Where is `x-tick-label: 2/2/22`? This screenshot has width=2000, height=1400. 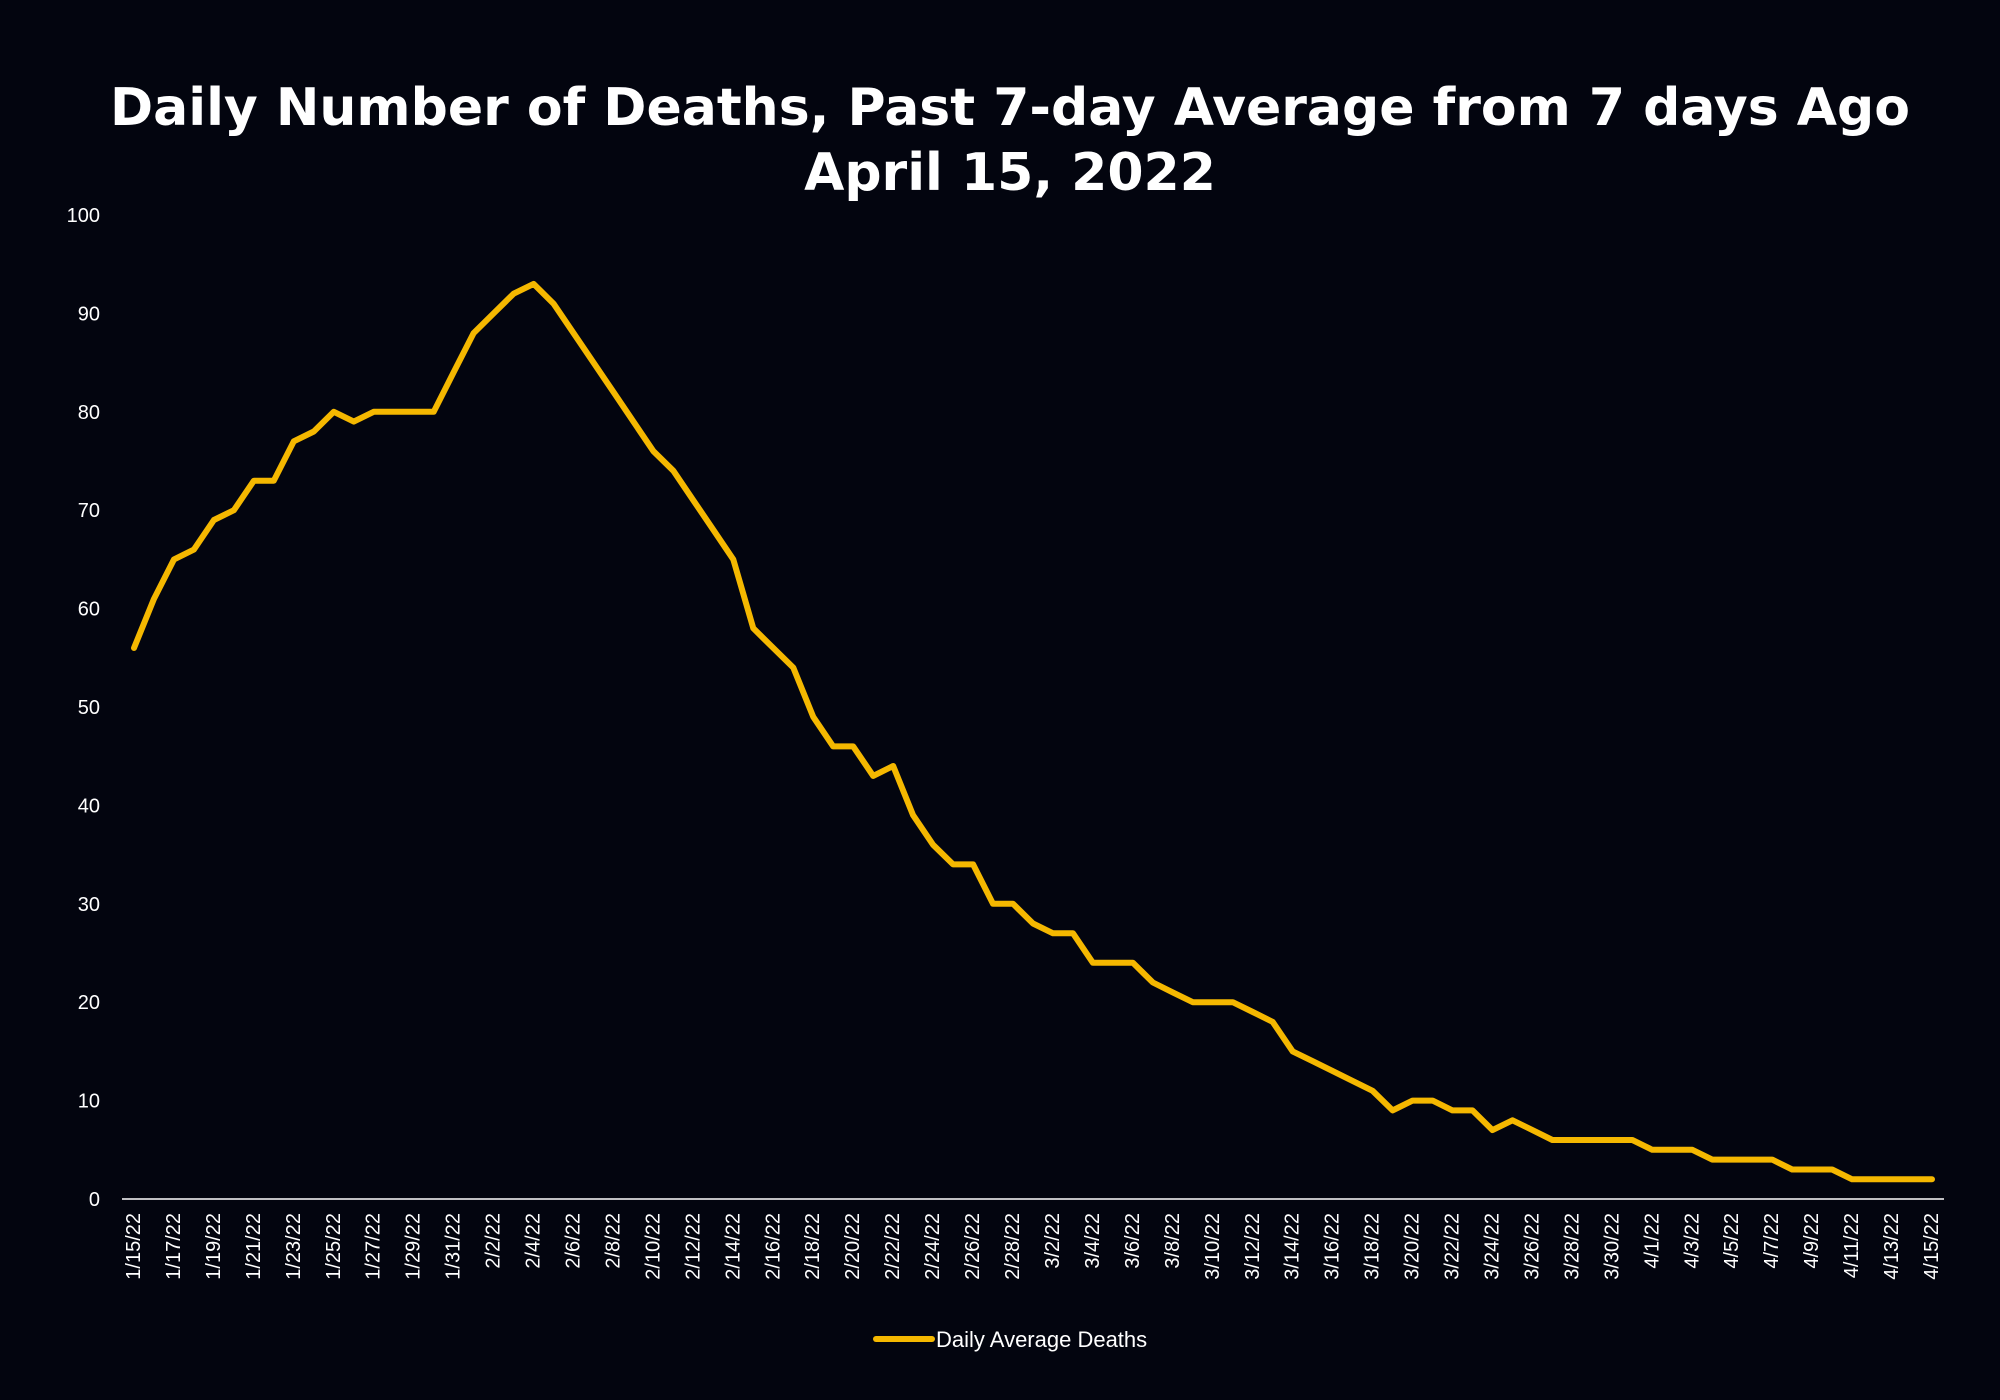
x-tick-label: 2/2/22 is located at coordinates (494, 1241).